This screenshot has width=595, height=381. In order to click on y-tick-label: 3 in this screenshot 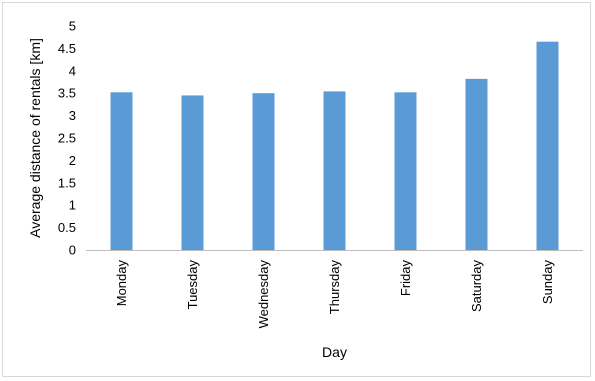, I will do `click(72, 115)`.